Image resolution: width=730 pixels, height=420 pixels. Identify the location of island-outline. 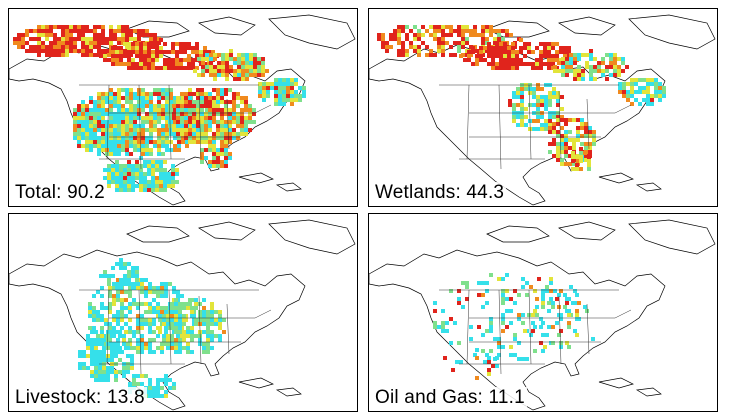
(616, 178).